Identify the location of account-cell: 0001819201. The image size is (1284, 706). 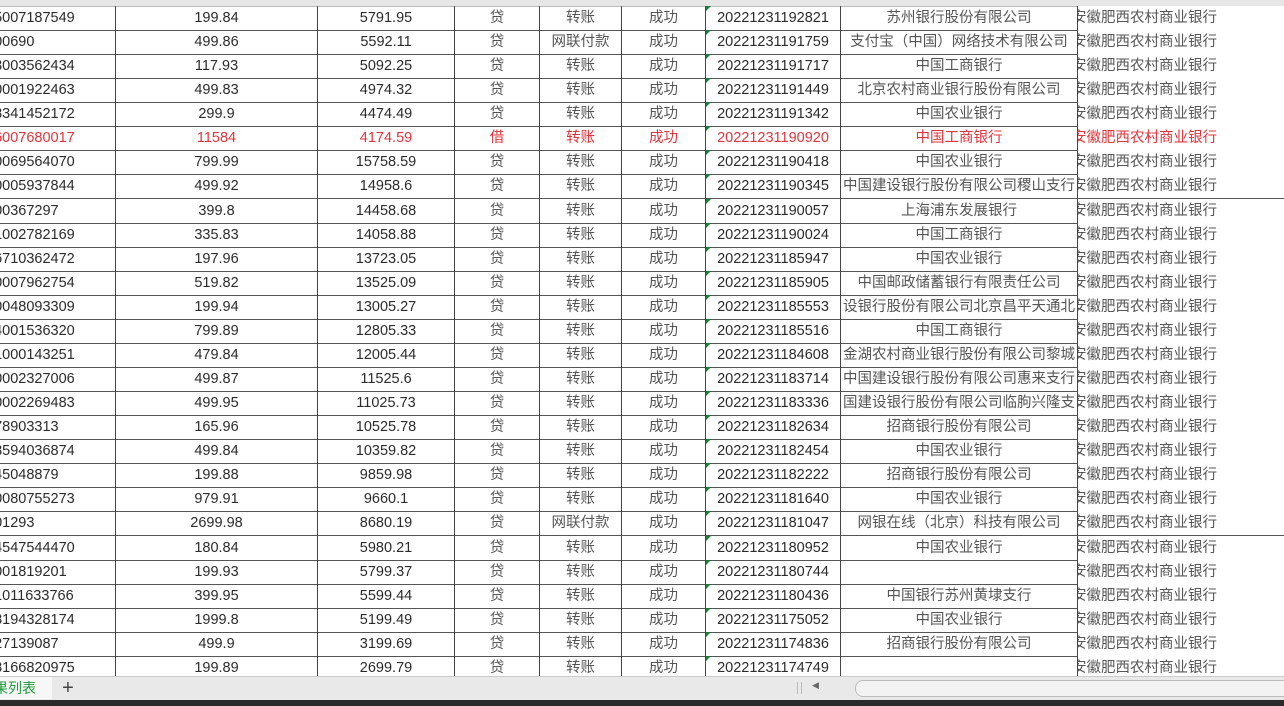
(58, 571).